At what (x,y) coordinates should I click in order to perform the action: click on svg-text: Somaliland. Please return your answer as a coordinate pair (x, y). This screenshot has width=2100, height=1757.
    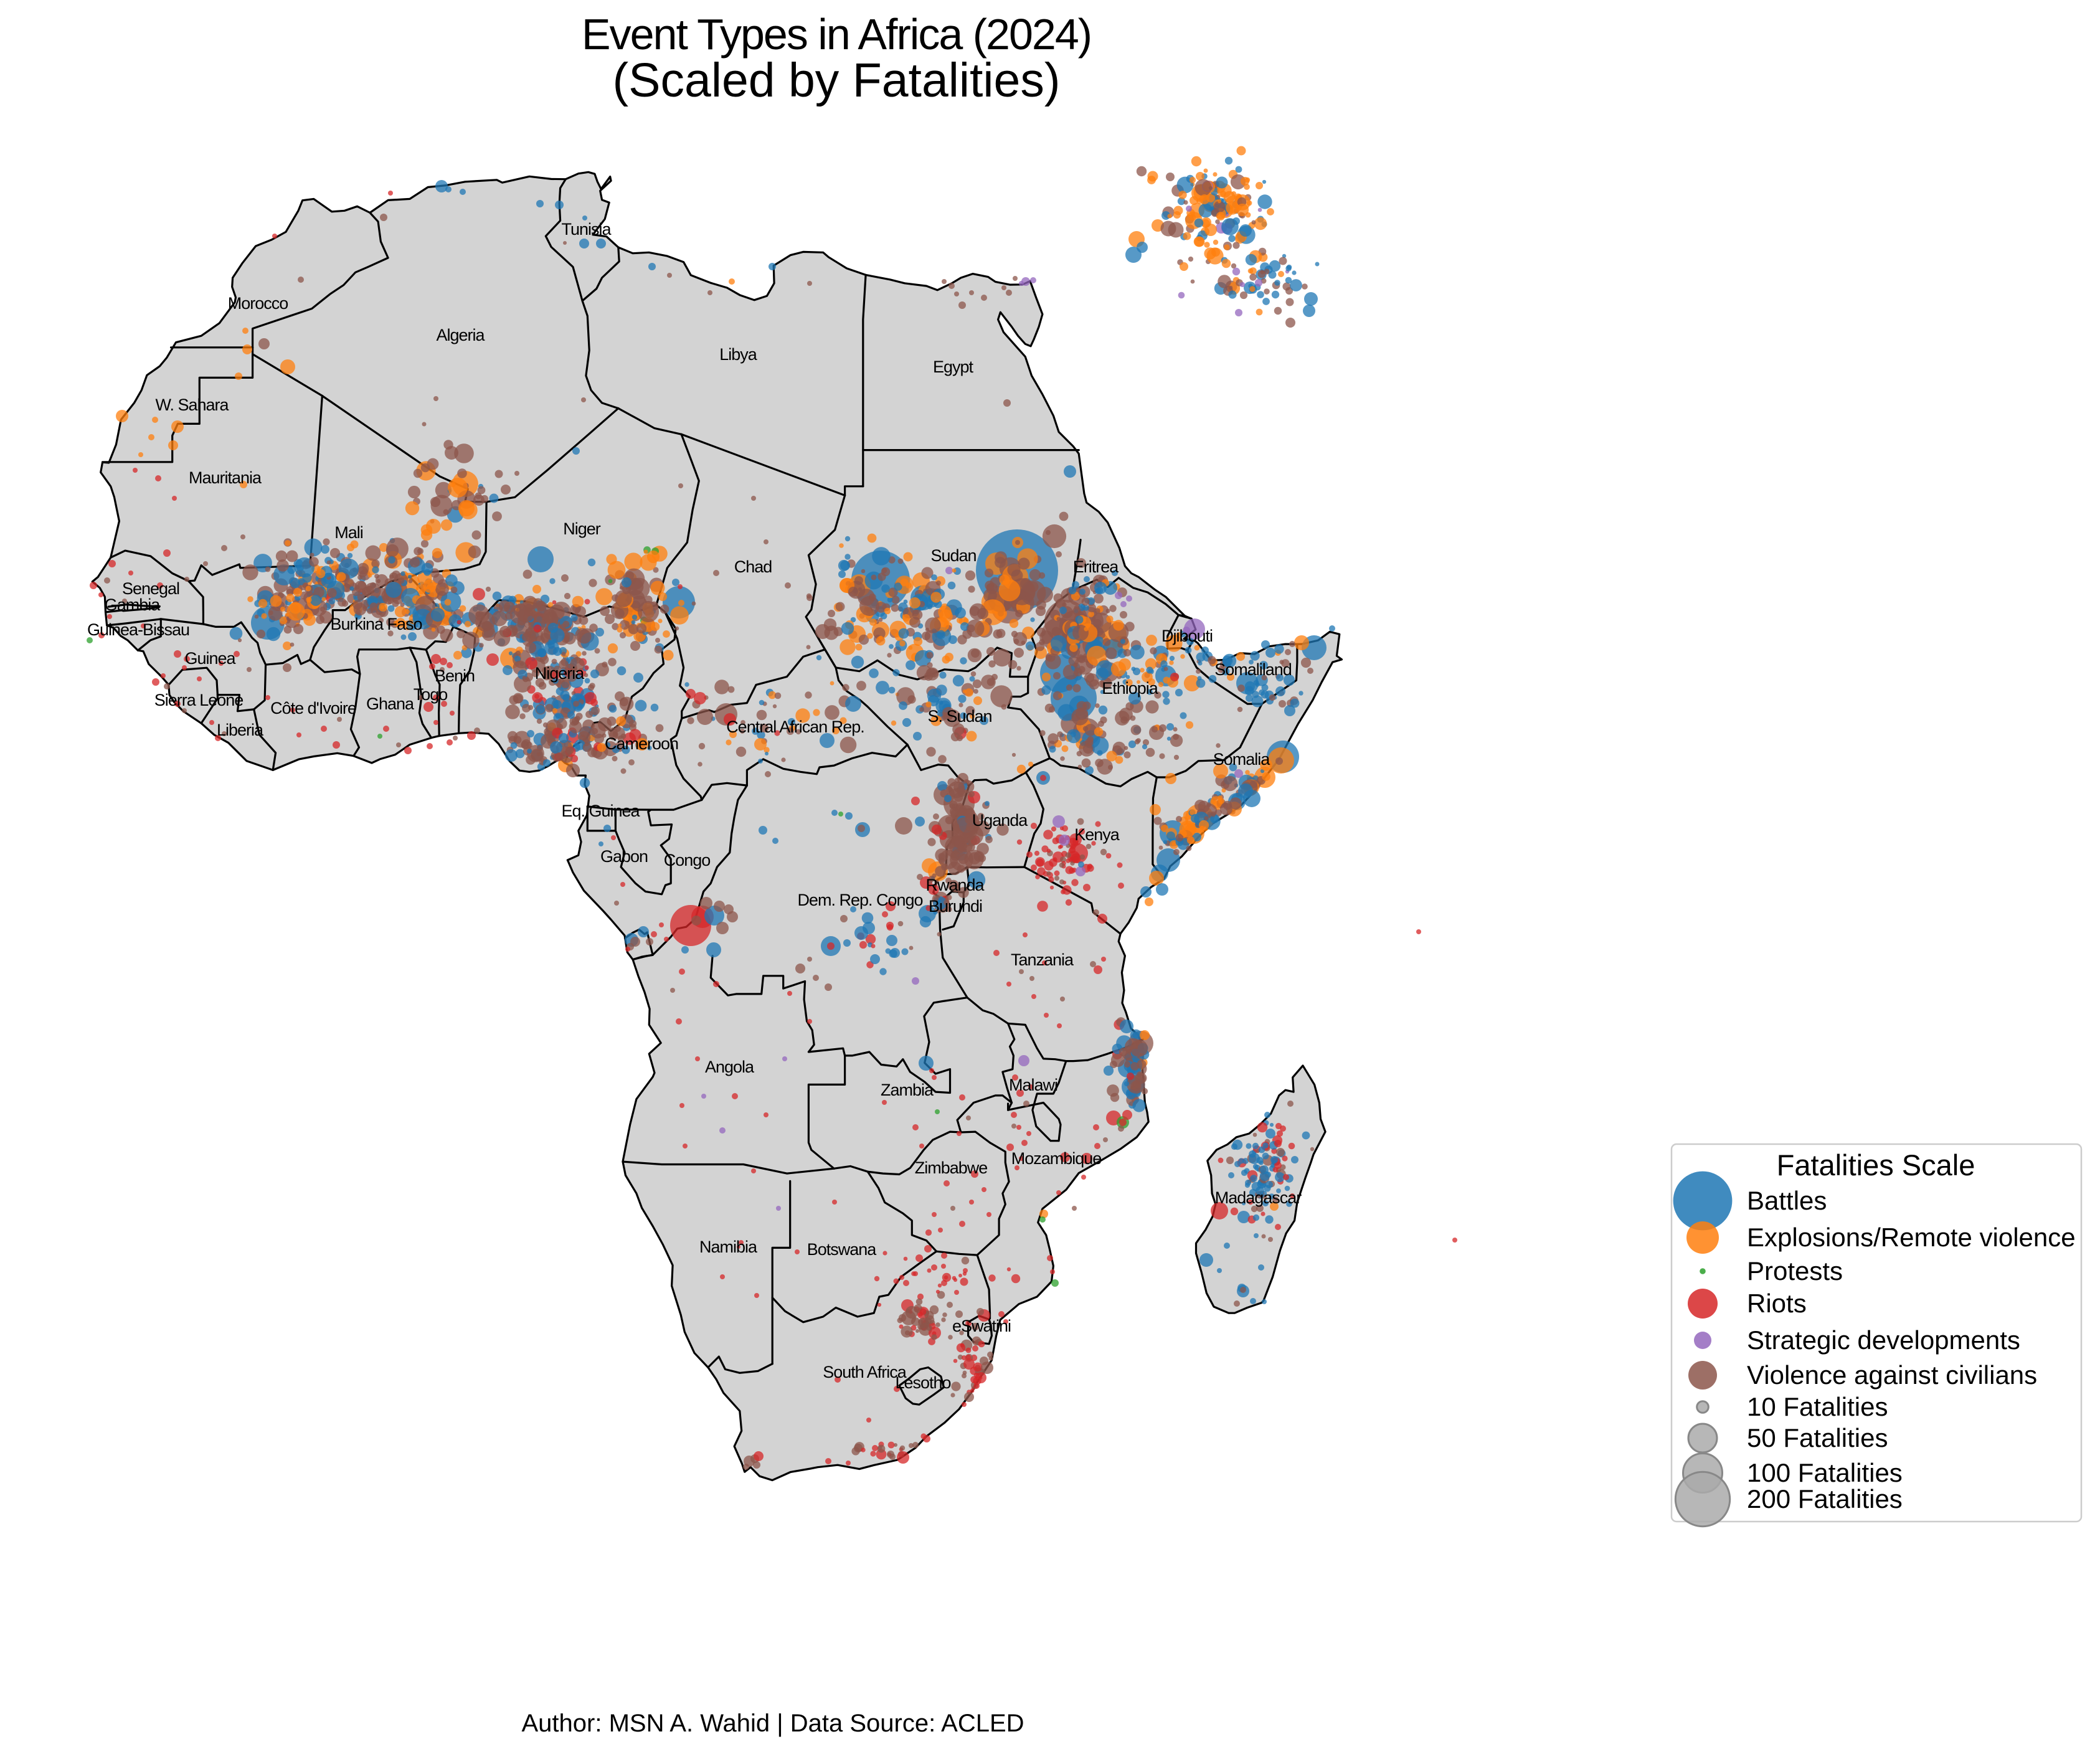
    Looking at the image, I should click on (1253, 669).